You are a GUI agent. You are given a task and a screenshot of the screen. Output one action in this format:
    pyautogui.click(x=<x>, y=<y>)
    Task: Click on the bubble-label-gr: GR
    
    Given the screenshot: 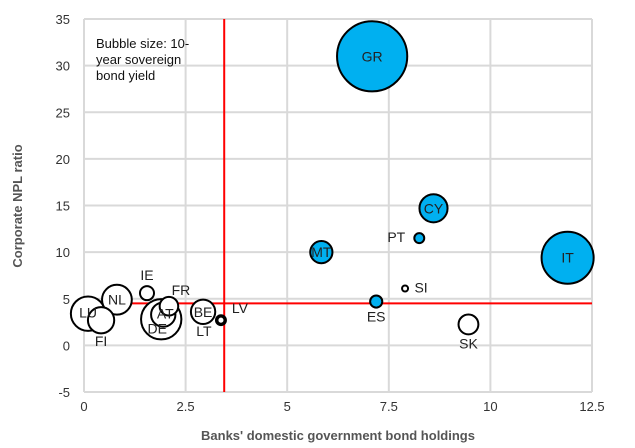 What is the action you would take?
    pyautogui.click(x=372, y=56)
    